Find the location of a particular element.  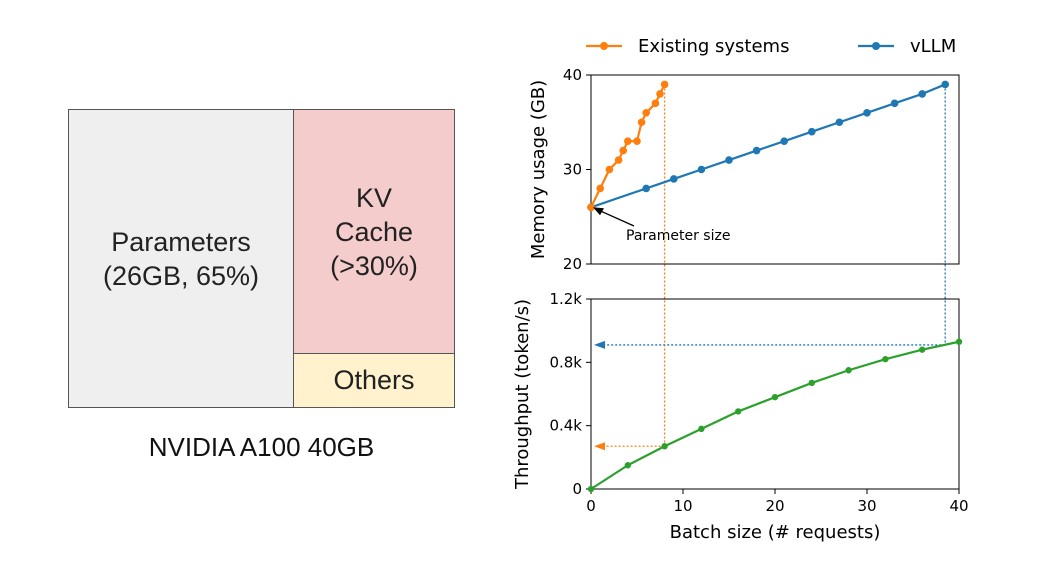

xtick-label: 40 is located at coordinates (958, 506).